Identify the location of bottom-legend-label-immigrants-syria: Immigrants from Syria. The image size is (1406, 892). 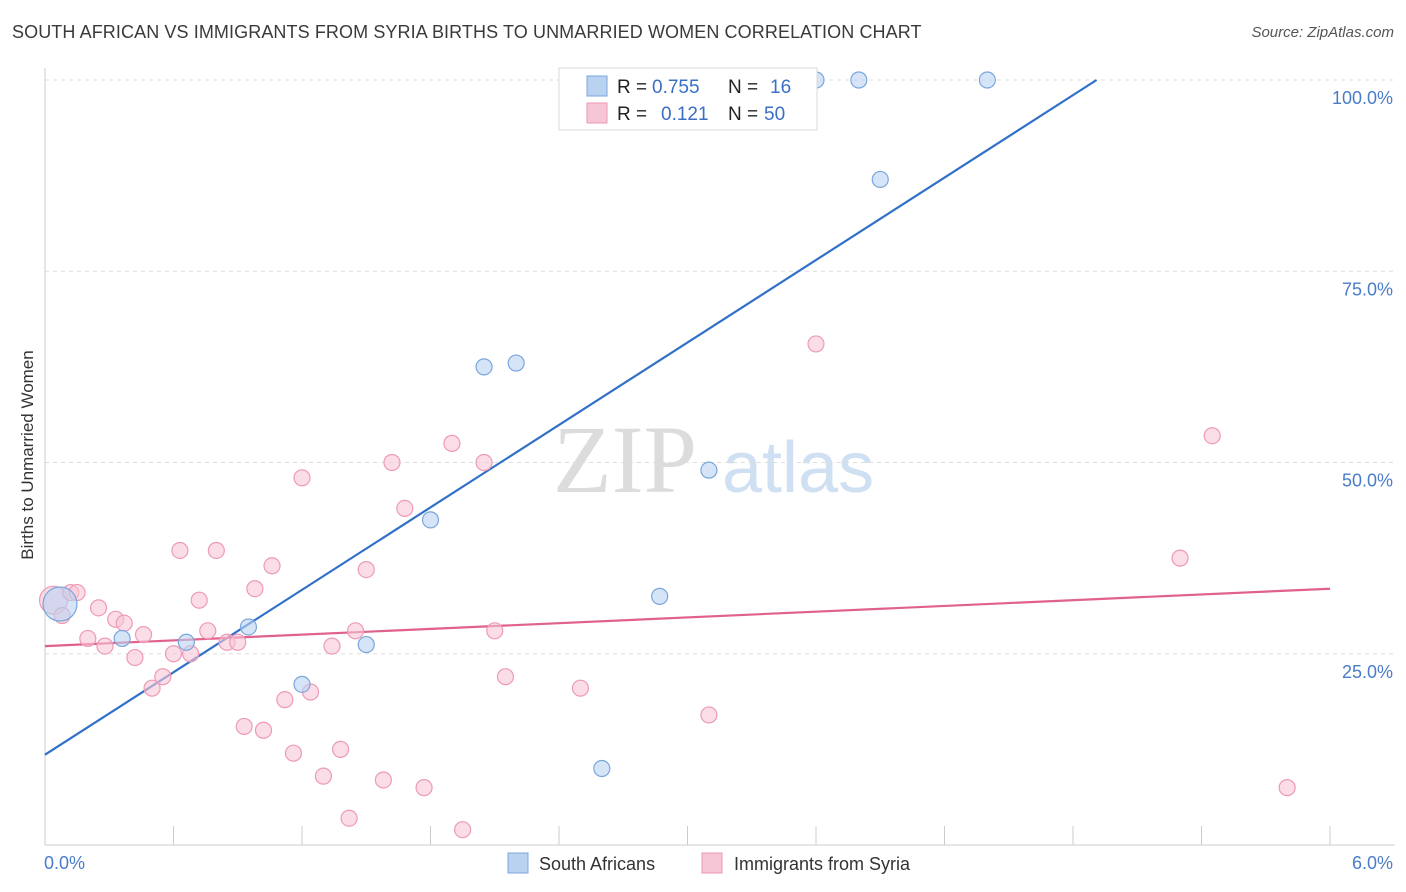
(822, 864).